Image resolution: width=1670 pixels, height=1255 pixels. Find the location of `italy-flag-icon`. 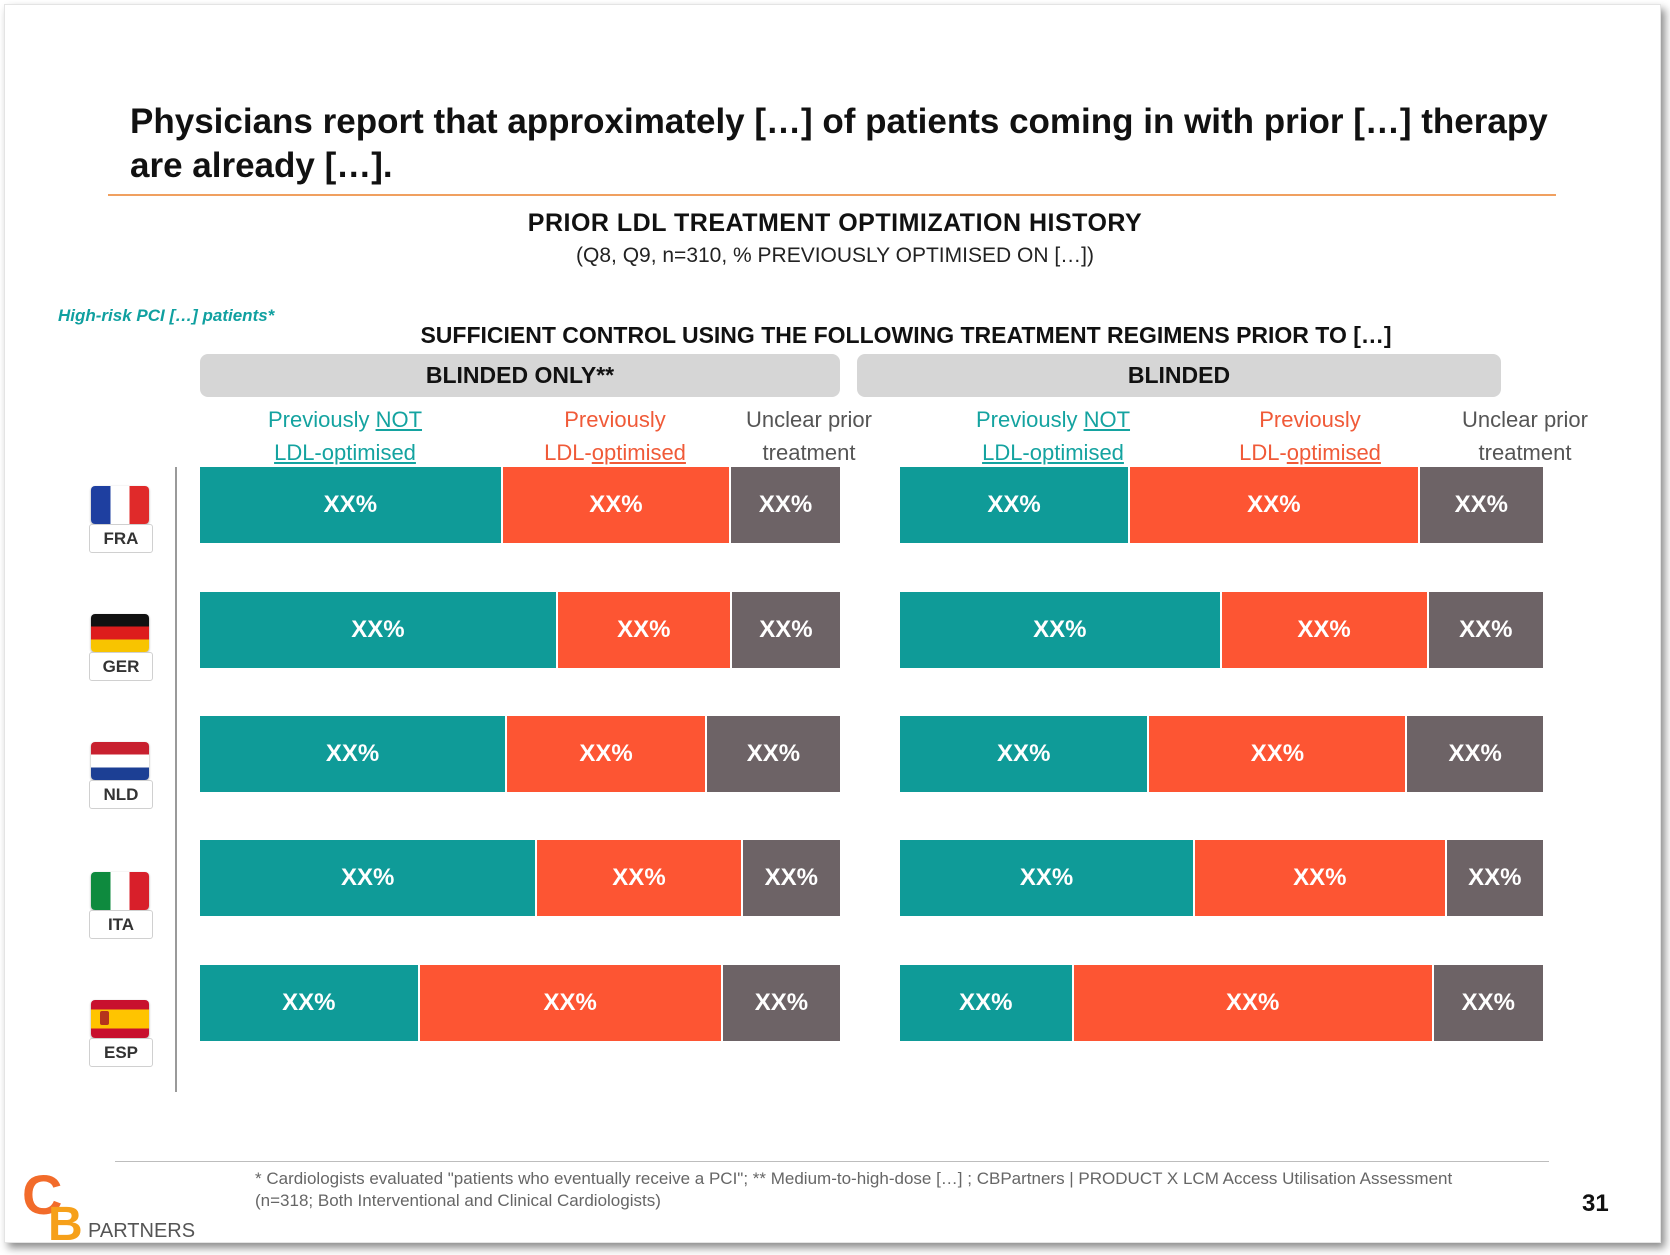

italy-flag-icon is located at coordinates (120, 891).